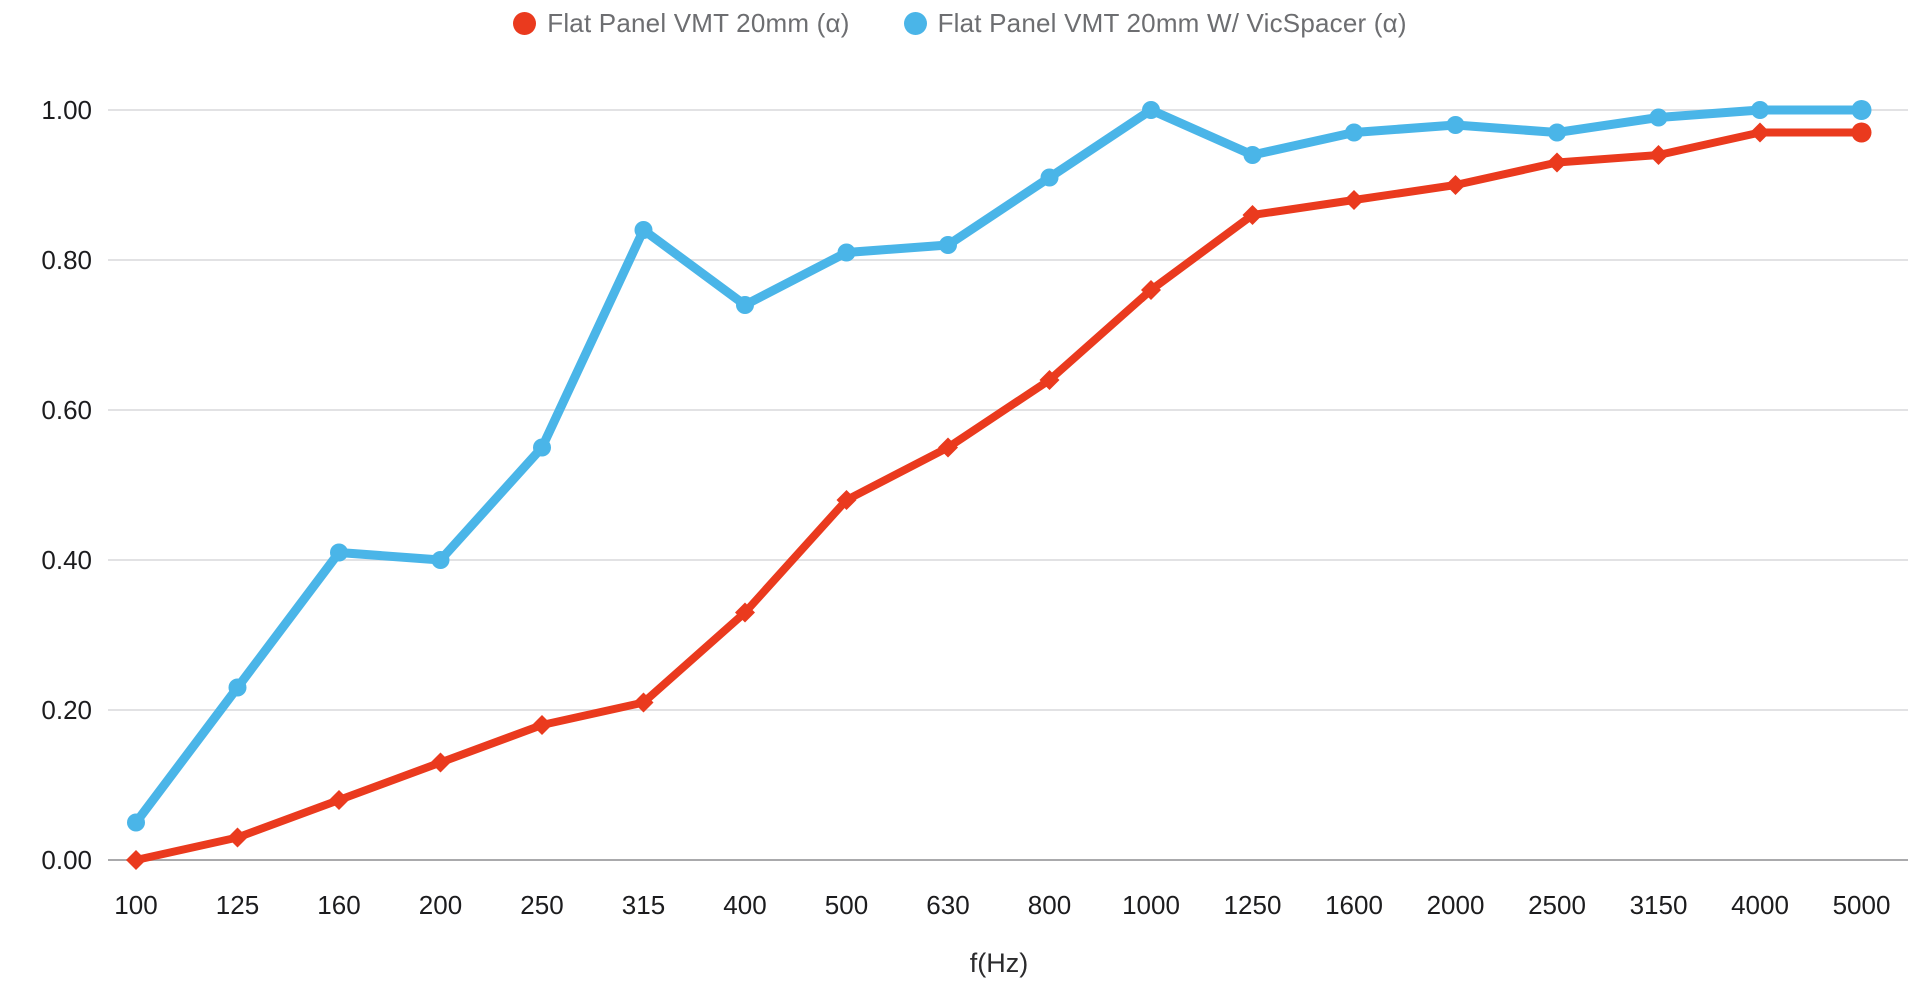 Image resolution: width=1920 pixels, height=993 pixels. Describe the element at coordinates (1253, 905) in the screenshot. I see `x-tick-label: 1250` at that location.